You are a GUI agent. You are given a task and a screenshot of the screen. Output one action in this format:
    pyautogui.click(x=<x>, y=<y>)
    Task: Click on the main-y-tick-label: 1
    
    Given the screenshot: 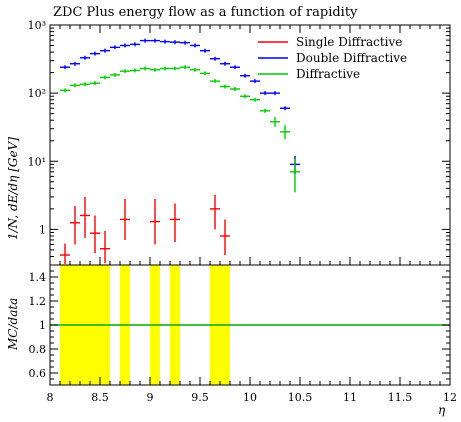 What is the action you would take?
    pyautogui.click(x=42, y=229)
    